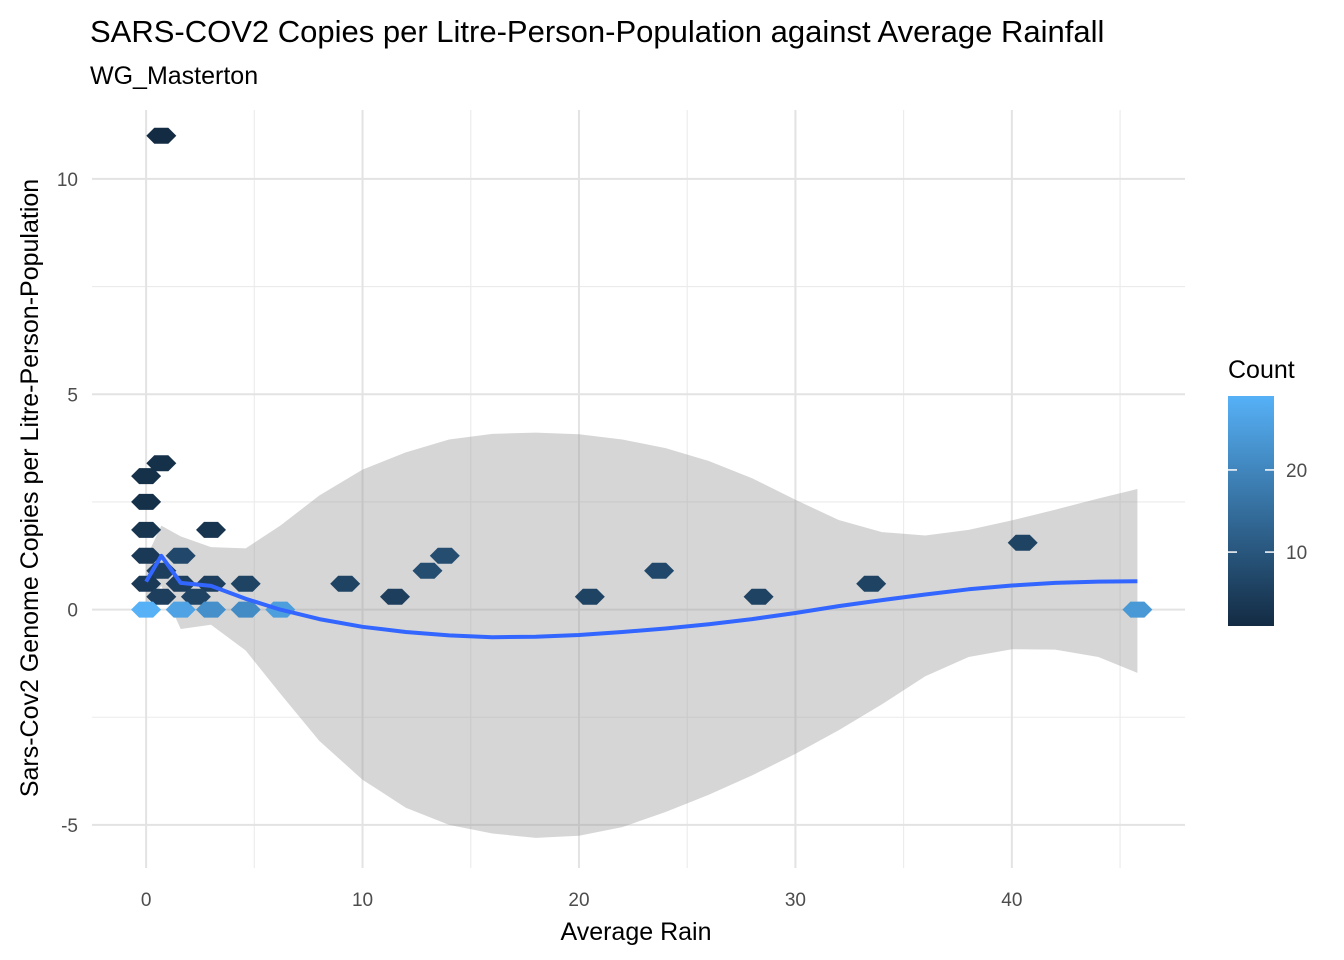 This screenshot has width=1344, height=960. I want to click on smooth-line-layer, so click(641, 596).